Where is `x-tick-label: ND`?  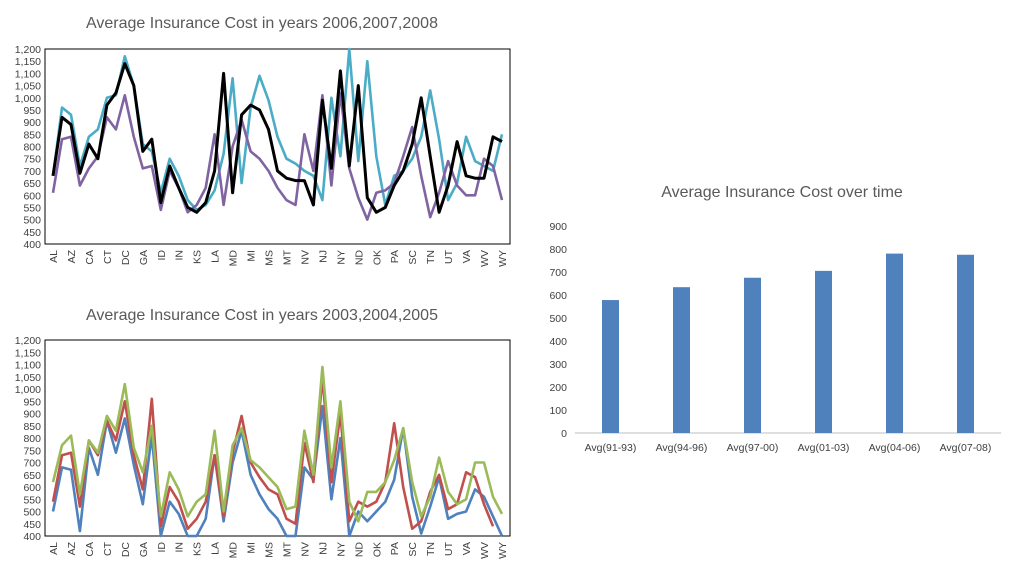
x-tick-label: ND is located at coordinates (359, 258).